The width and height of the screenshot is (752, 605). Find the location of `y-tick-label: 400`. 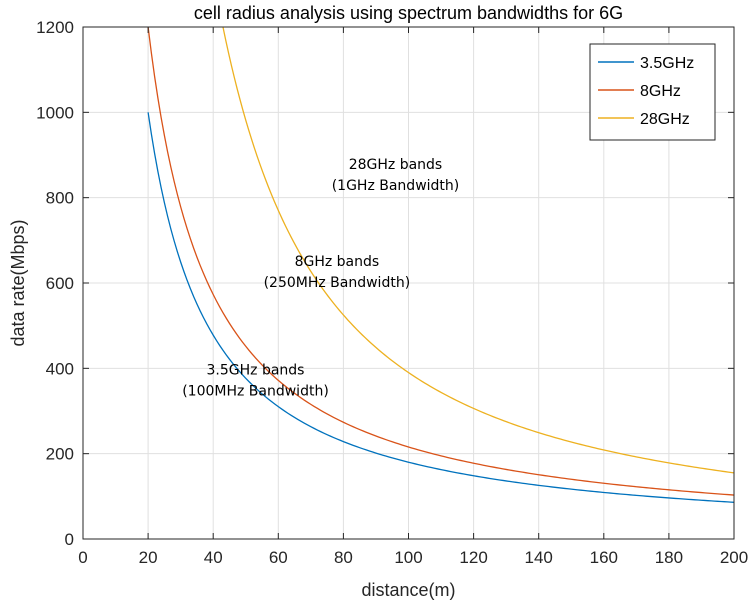

y-tick-label: 400 is located at coordinates (60, 368).